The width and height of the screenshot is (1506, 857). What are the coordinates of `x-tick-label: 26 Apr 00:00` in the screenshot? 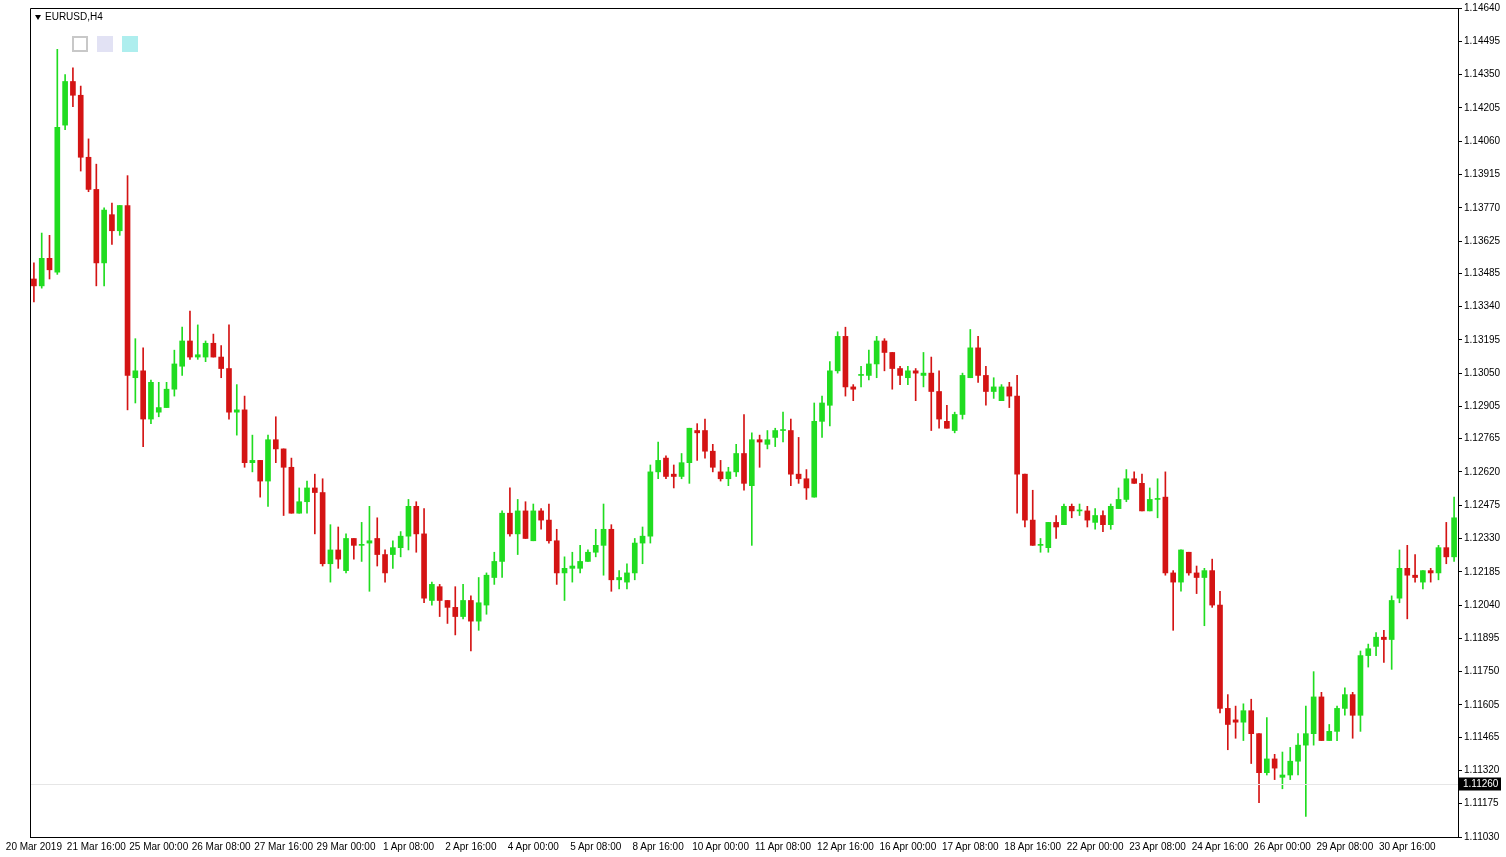 It's located at (1283, 846).